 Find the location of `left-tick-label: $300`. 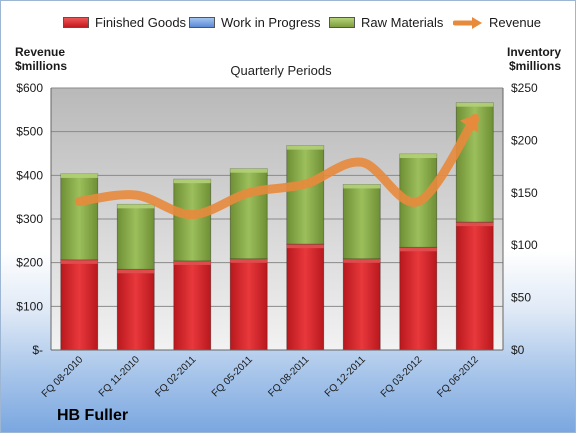

left-tick-label: $300 is located at coordinates (29, 219).